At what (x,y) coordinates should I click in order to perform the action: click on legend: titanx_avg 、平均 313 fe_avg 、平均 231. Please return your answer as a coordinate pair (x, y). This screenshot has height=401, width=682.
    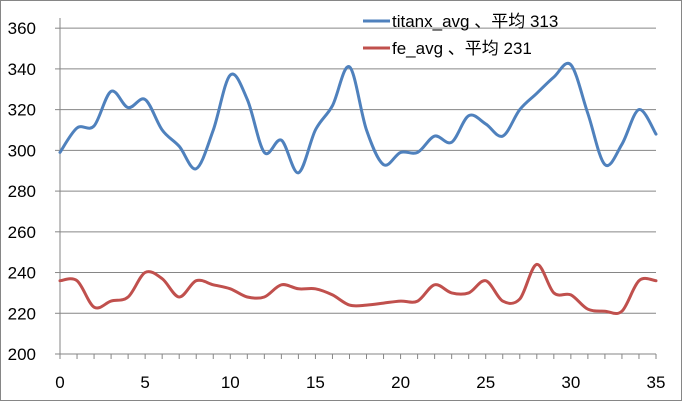
    Looking at the image, I should click on (460, 35).